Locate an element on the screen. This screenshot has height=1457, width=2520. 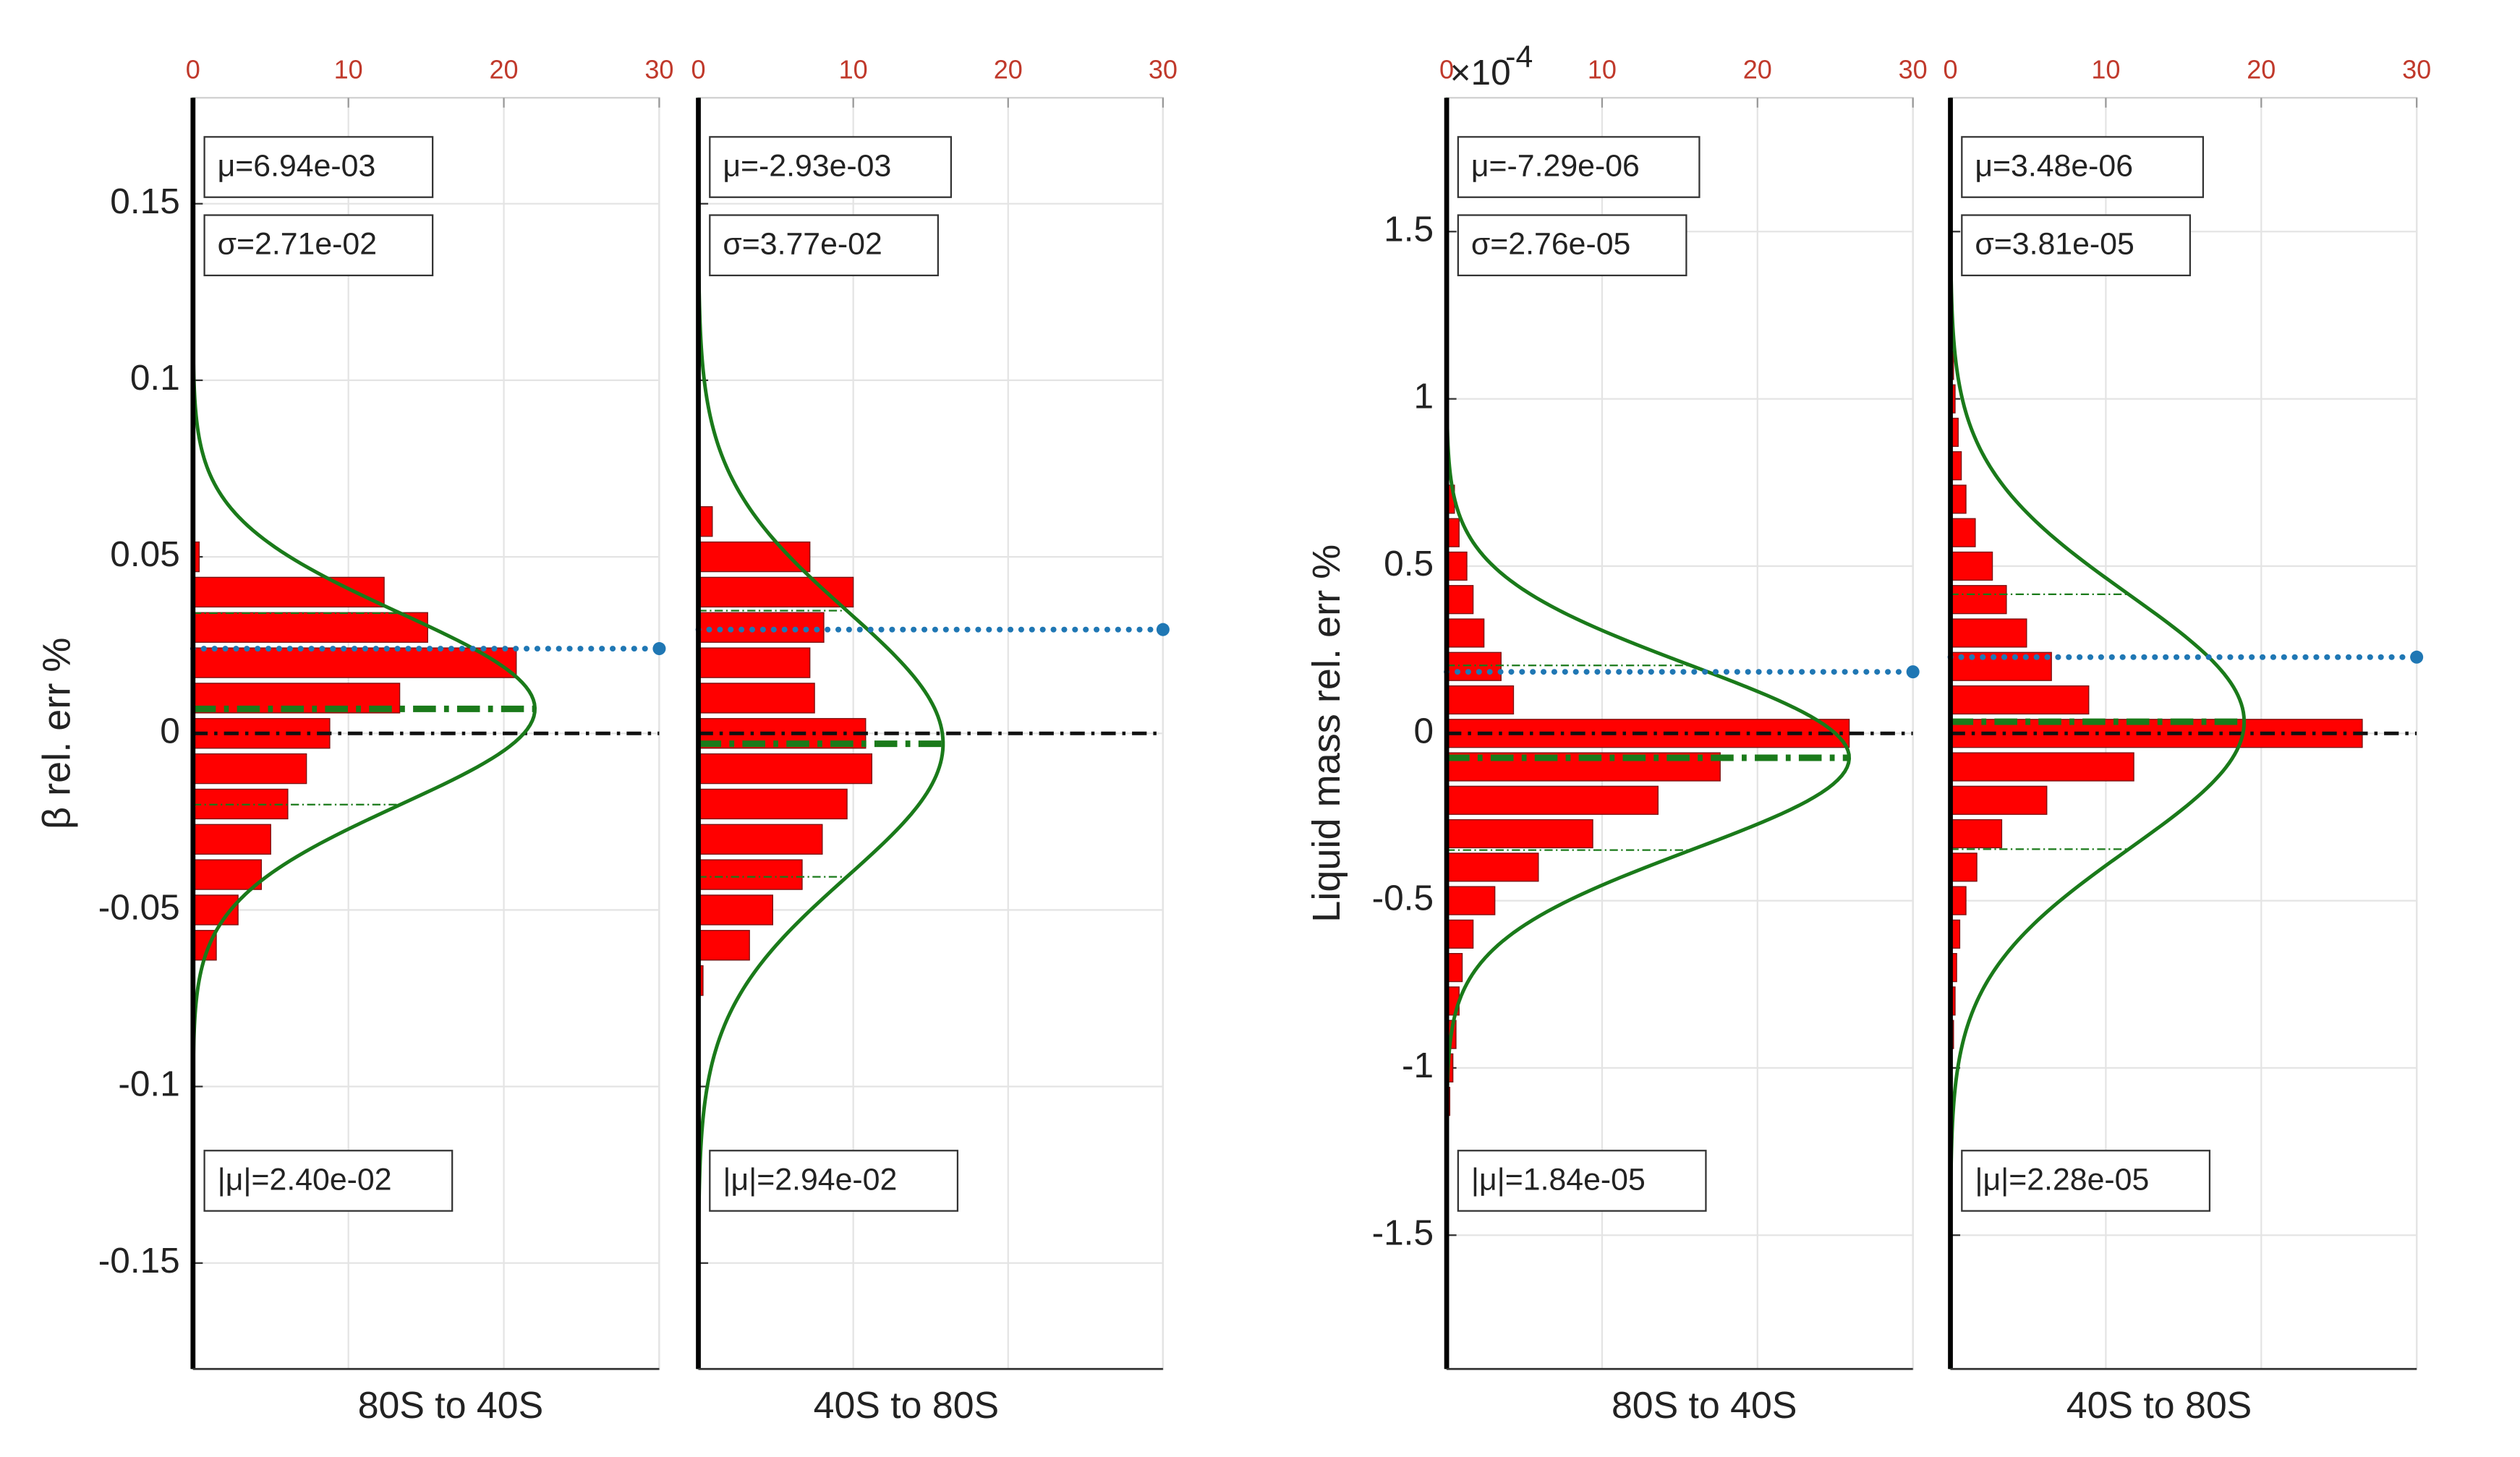
y-multiplier: ×10 is located at coordinates (1480, 72).